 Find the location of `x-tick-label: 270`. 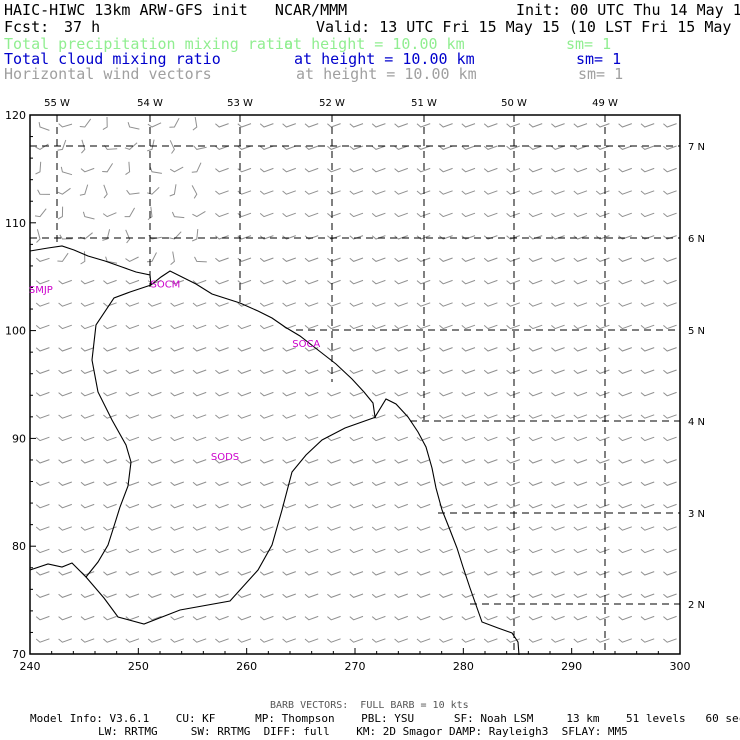

x-tick-label: 270 is located at coordinates (355, 666).